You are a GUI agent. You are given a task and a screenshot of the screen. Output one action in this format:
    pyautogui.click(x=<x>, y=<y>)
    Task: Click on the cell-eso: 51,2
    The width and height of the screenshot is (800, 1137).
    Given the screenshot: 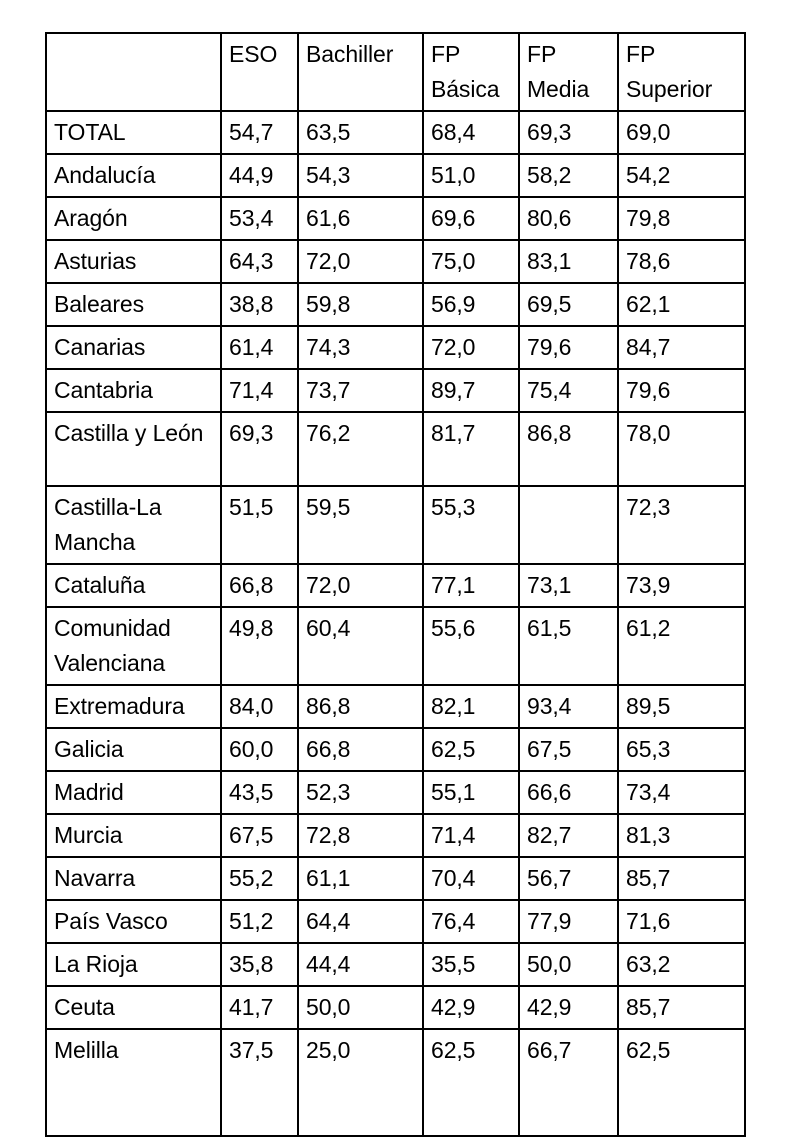 What is the action you would take?
    pyautogui.click(x=259, y=921)
    